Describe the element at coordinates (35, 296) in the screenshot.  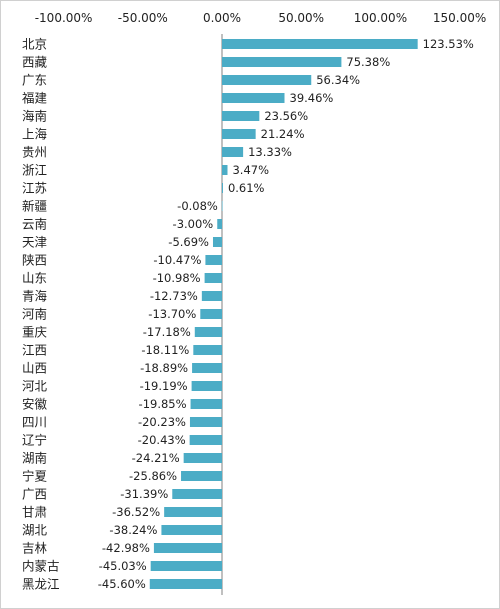
I see `category-label: 青海` at that location.